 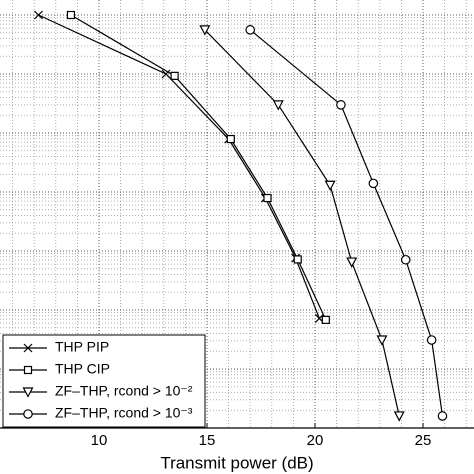 What do you see at coordinates (423, 440) in the screenshot?
I see `x-tick-label: 25` at bounding box center [423, 440].